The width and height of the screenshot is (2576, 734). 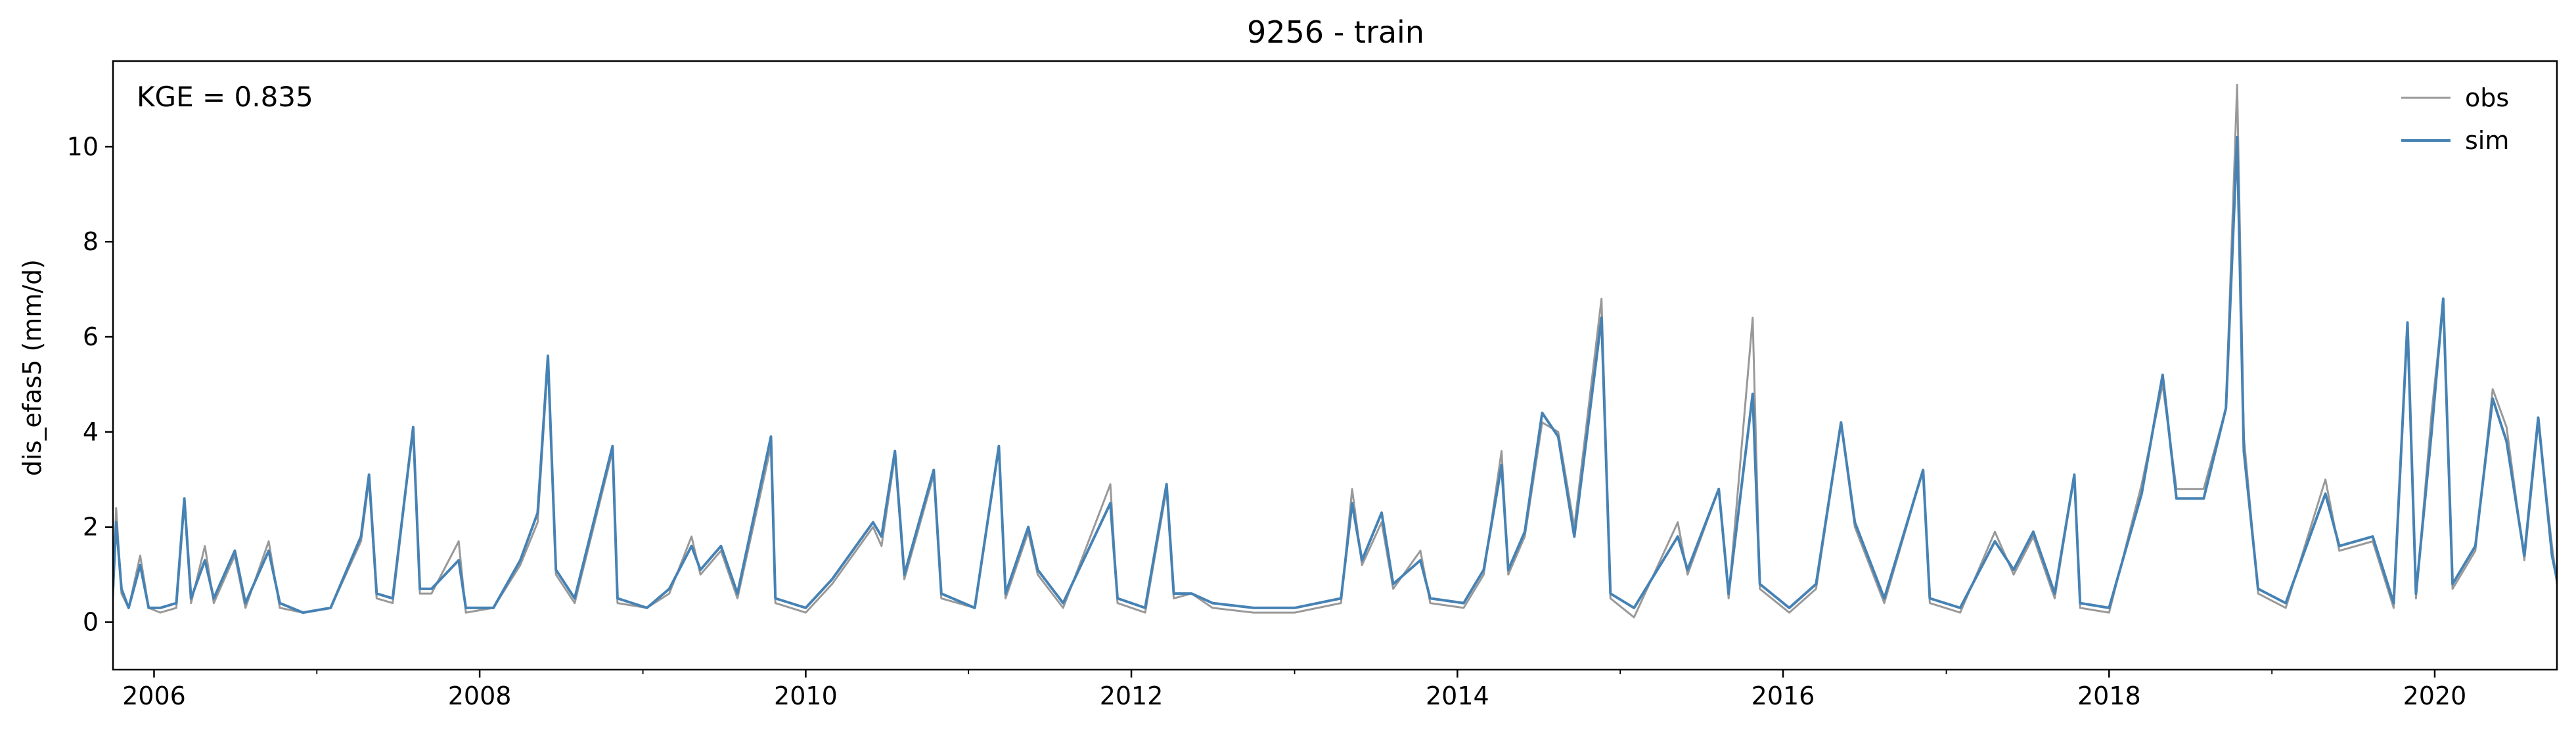 I want to click on y-axis-label: dis_efas5 (mm/d), so click(x=32, y=367).